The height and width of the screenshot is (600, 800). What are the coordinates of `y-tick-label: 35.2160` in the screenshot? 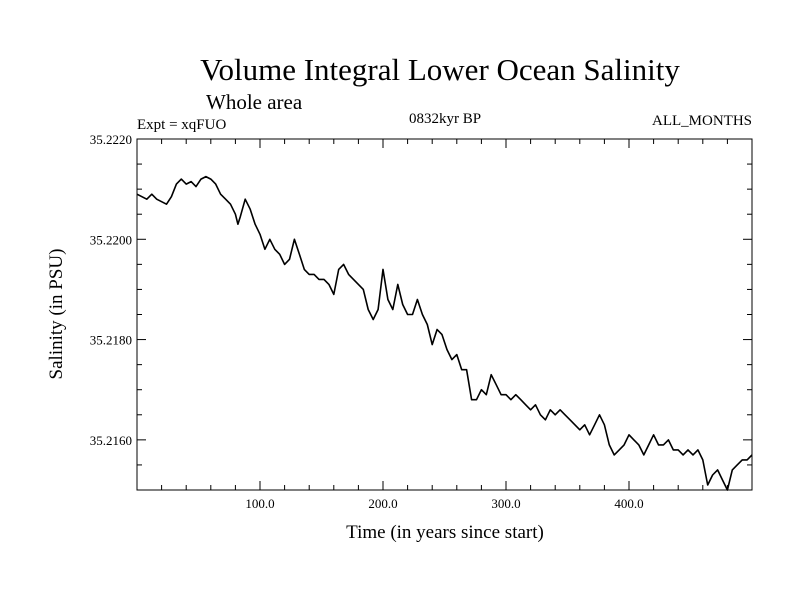 It's located at (111, 440).